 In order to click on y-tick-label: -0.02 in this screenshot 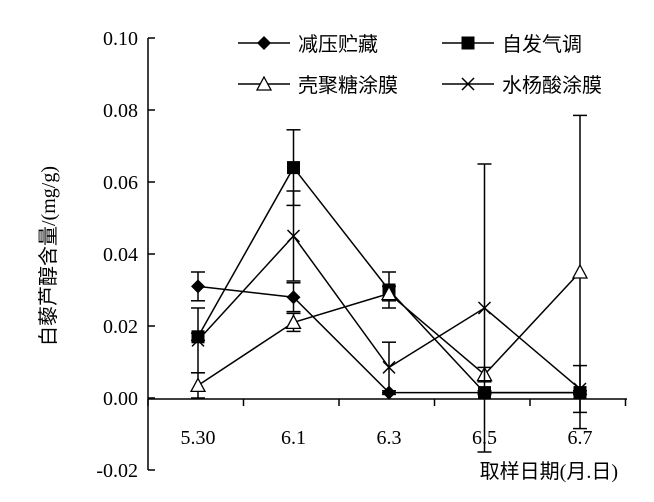, I will do `click(117, 471)`.